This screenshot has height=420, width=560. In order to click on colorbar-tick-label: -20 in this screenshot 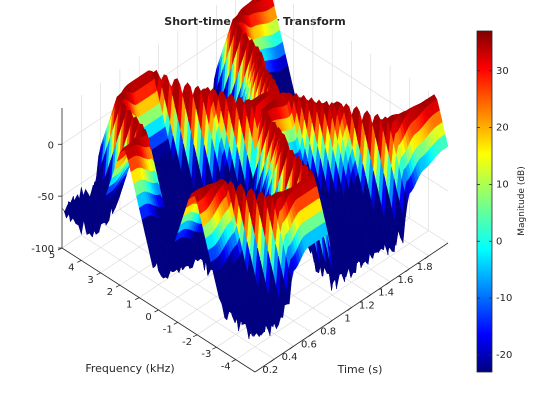, I will do `click(504, 355)`.